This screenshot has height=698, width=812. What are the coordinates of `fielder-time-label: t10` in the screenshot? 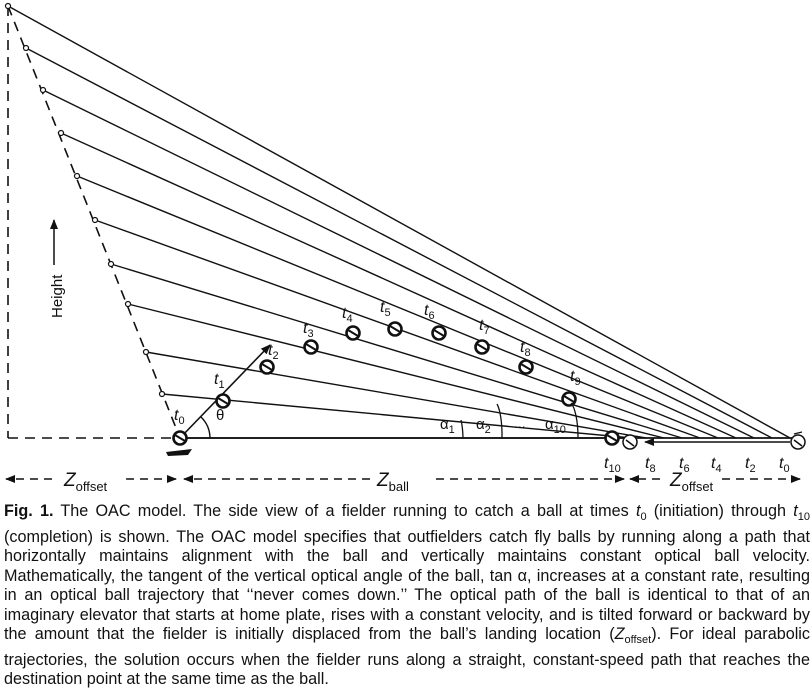 It's located at (612, 465).